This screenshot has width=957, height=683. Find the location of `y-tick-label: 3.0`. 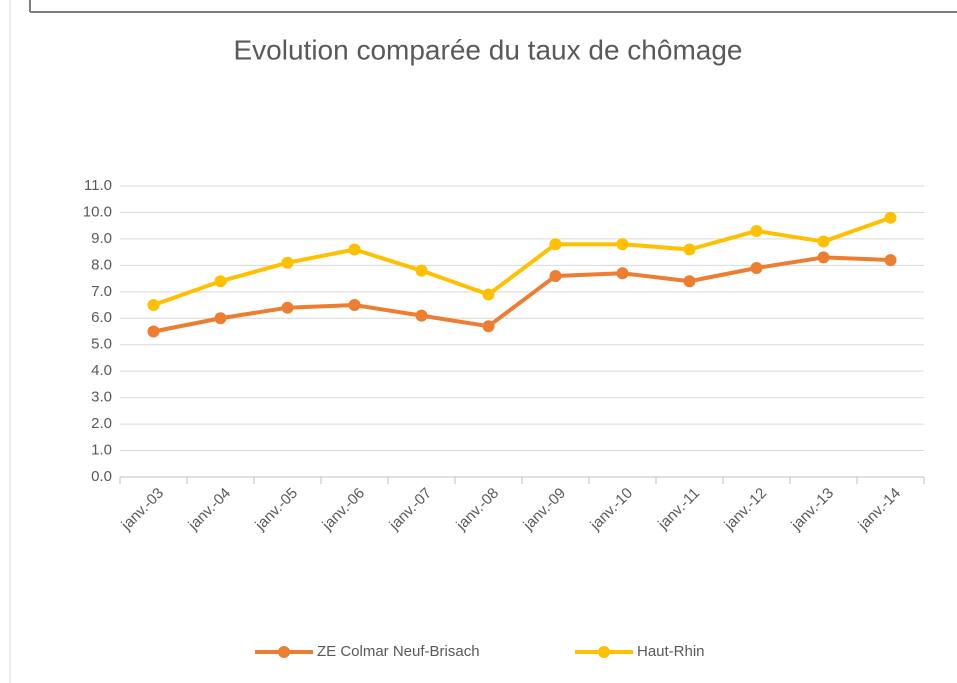

y-tick-label: 3.0 is located at coordinates (101, 397).